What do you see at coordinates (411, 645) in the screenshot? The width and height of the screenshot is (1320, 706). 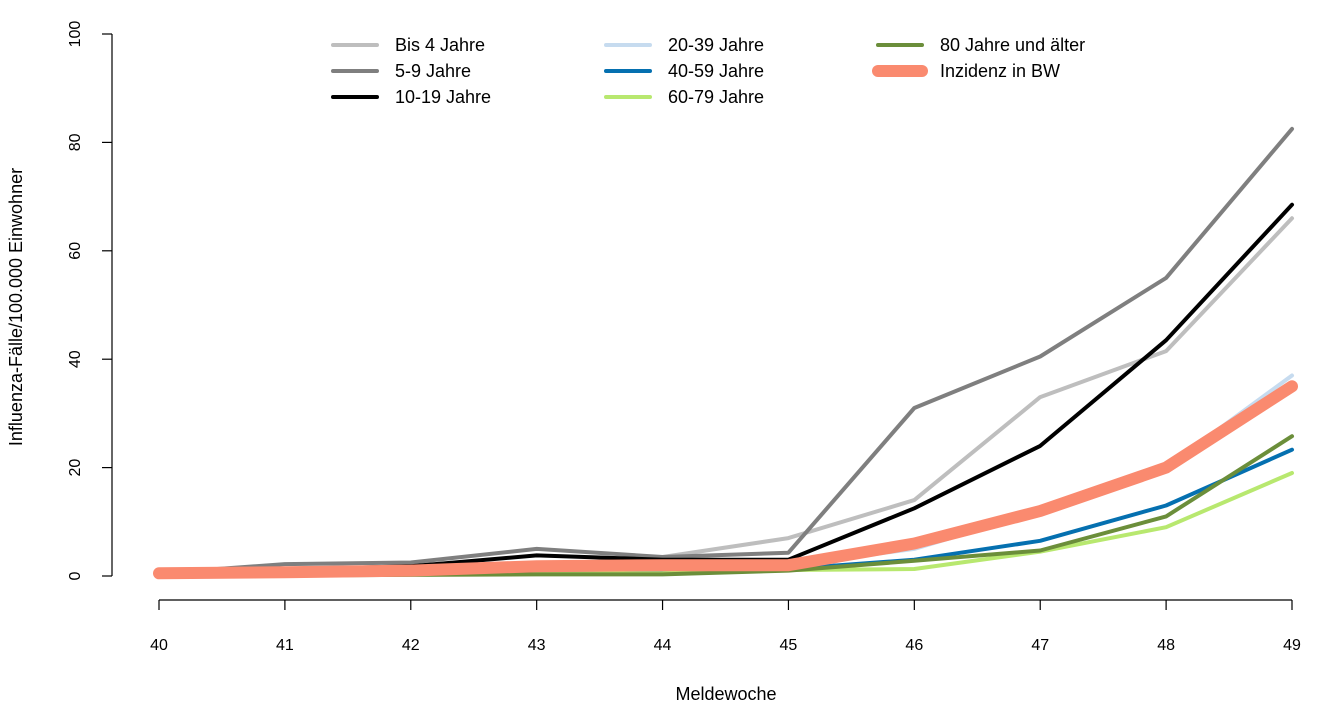 I see `x-tick-label: 42` at bounding box center [411, 645].